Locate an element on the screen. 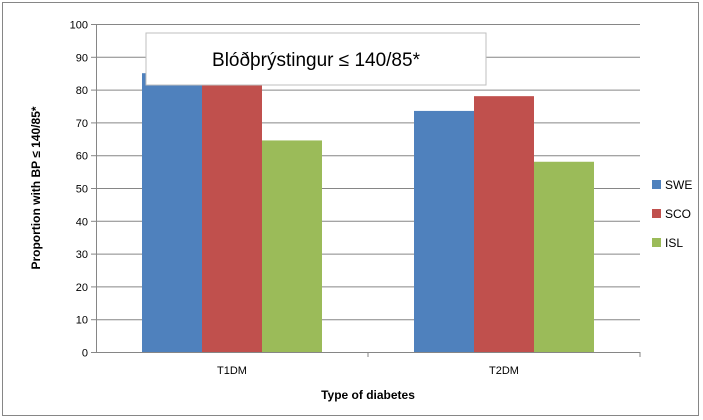 The width and height of the screenshot is (703, 420). bar-sco-t2dm is located at coordinates (504, 224).